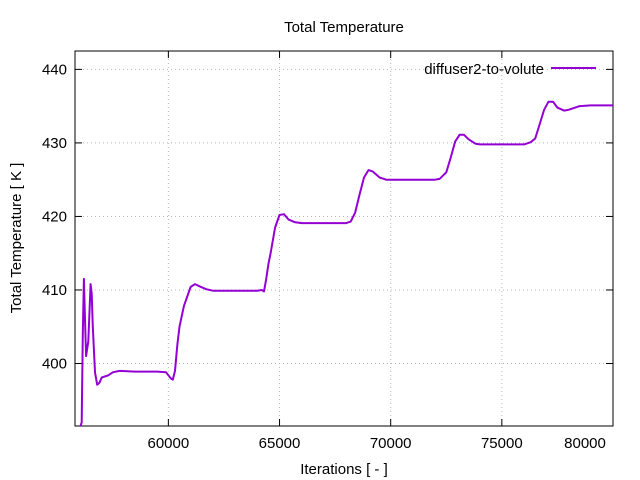 Image resolution: width=640 pixels, height=480 pixels. Describe the element at coordinates (54, 69) in the screenshot. I see `y-tick-label: 440` at that location.